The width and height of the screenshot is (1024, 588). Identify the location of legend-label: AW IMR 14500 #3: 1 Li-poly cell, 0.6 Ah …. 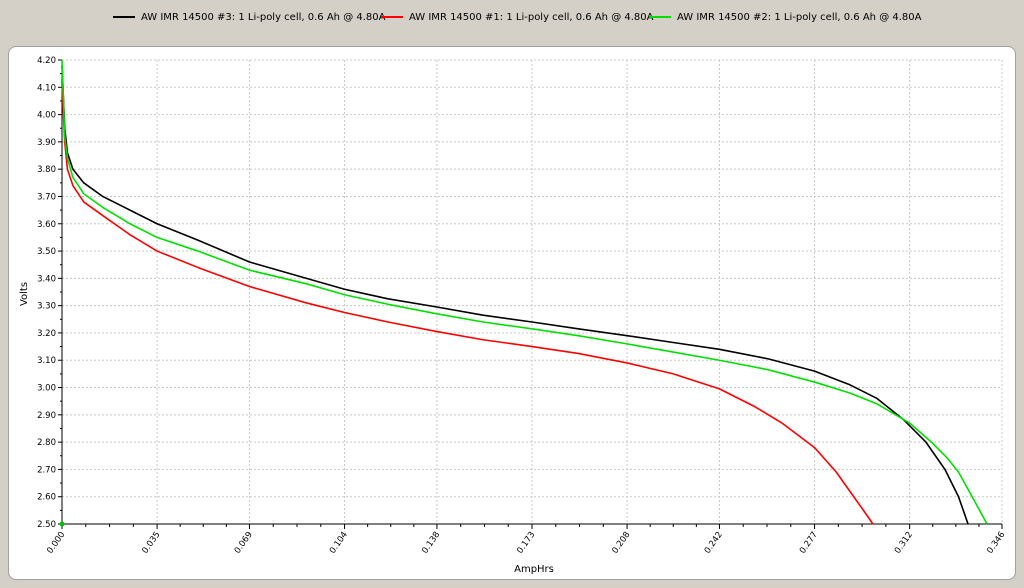
(263, 17).